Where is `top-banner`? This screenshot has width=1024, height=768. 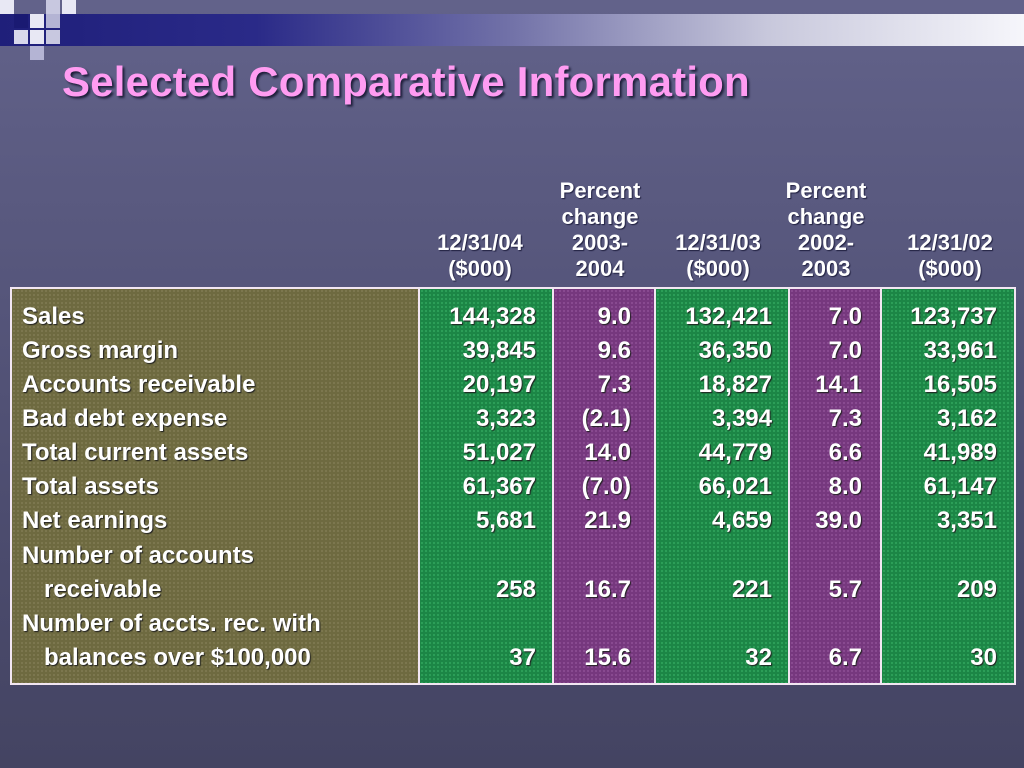 top-banner is located at coordinates (512, 30).